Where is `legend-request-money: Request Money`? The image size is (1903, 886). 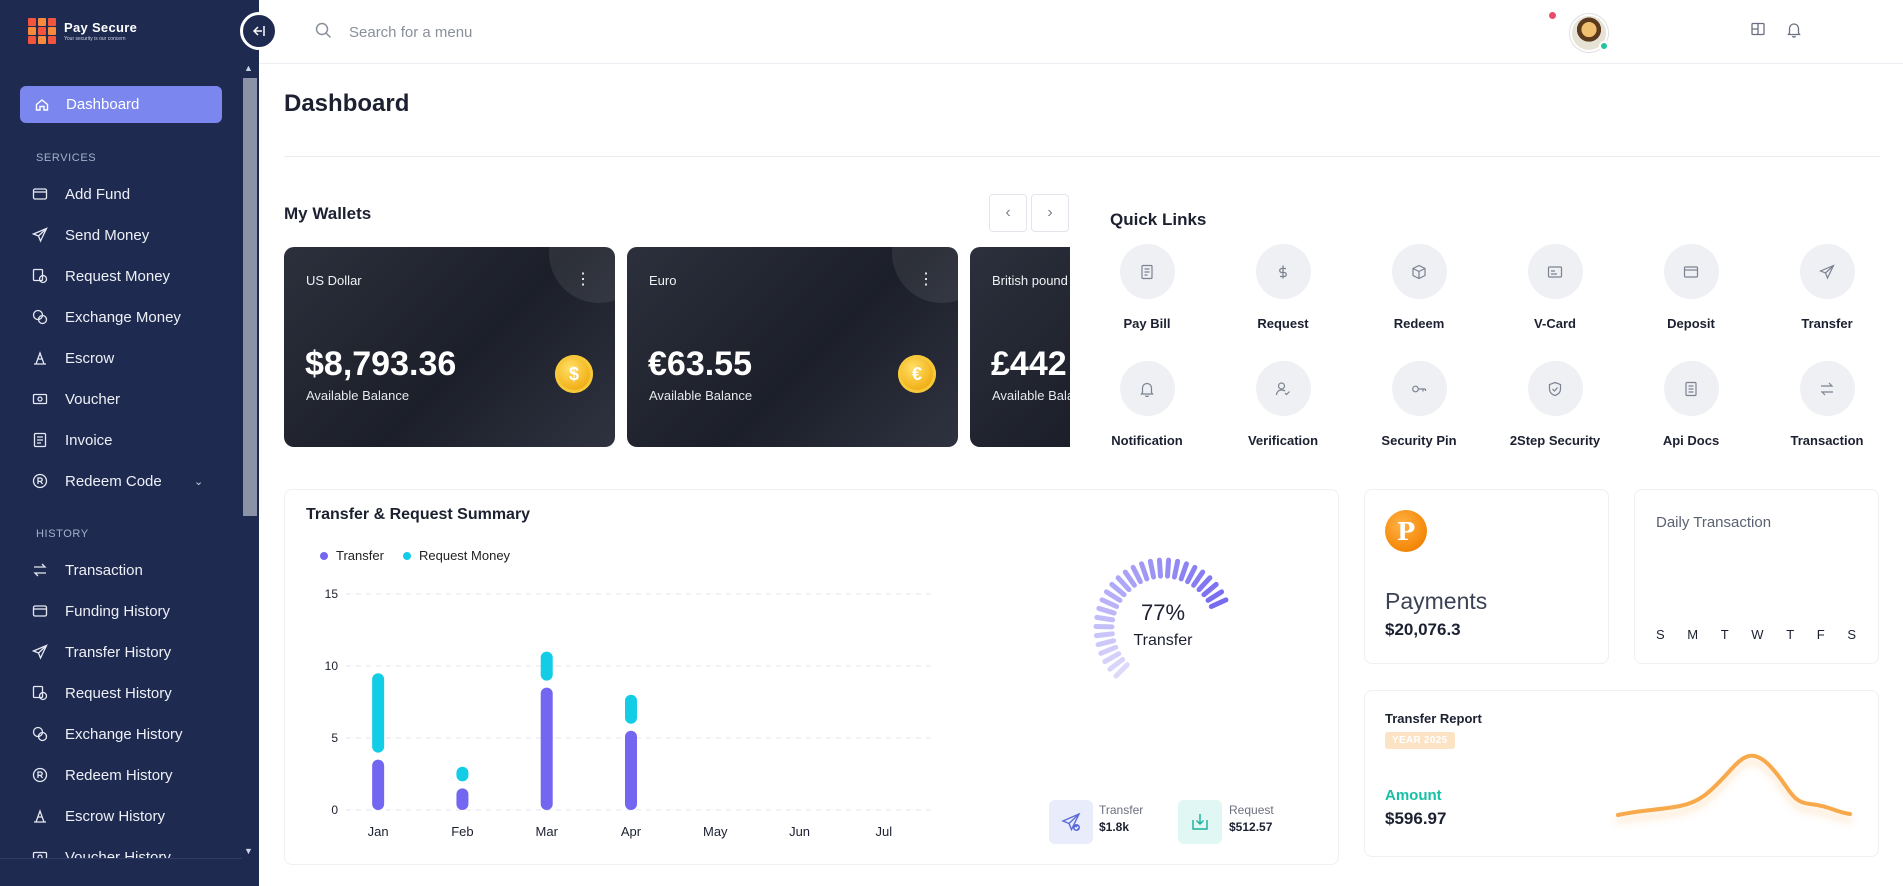 legend-request-money: Request Money is located at coordinates (456, 555).